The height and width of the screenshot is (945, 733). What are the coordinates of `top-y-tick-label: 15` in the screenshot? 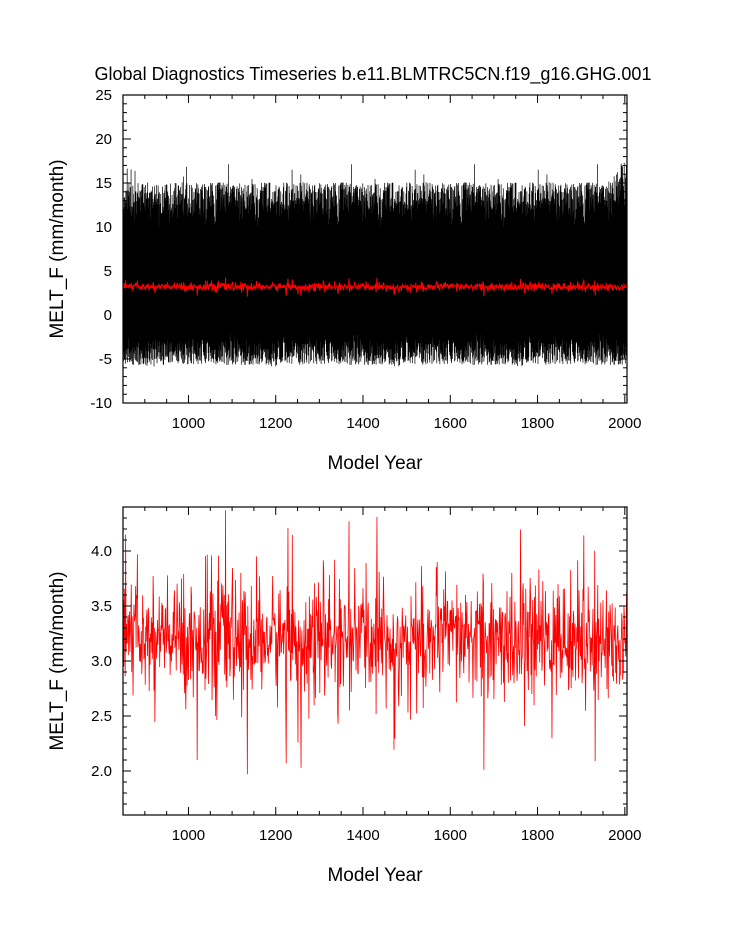 It's located at (103, 183).